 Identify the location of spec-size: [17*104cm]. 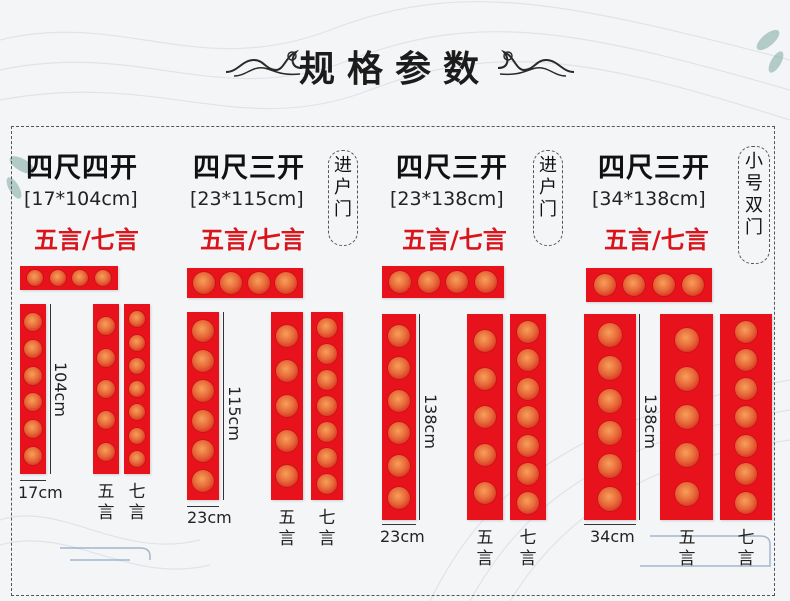
(81, 199).